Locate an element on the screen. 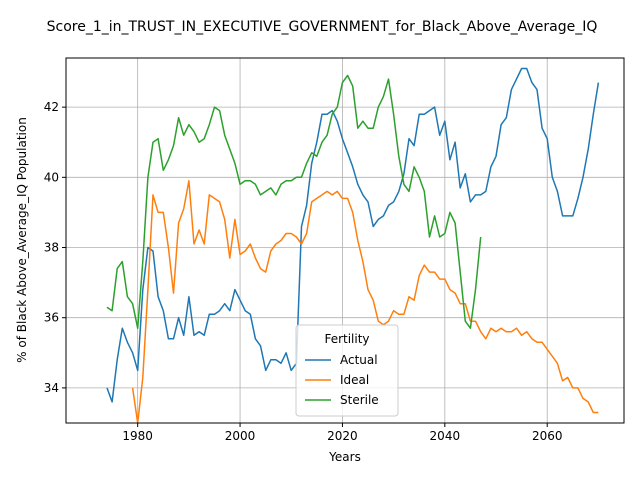 This screenshot has height=480, width=640. legend-items: Actual Ideal Sterile is located at coordinates (342, 380).